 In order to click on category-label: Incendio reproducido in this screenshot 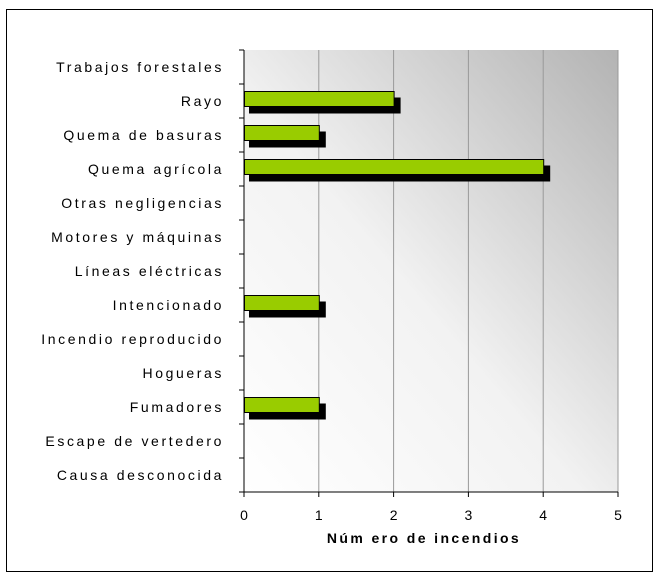, I will do `click(132, 339)`.